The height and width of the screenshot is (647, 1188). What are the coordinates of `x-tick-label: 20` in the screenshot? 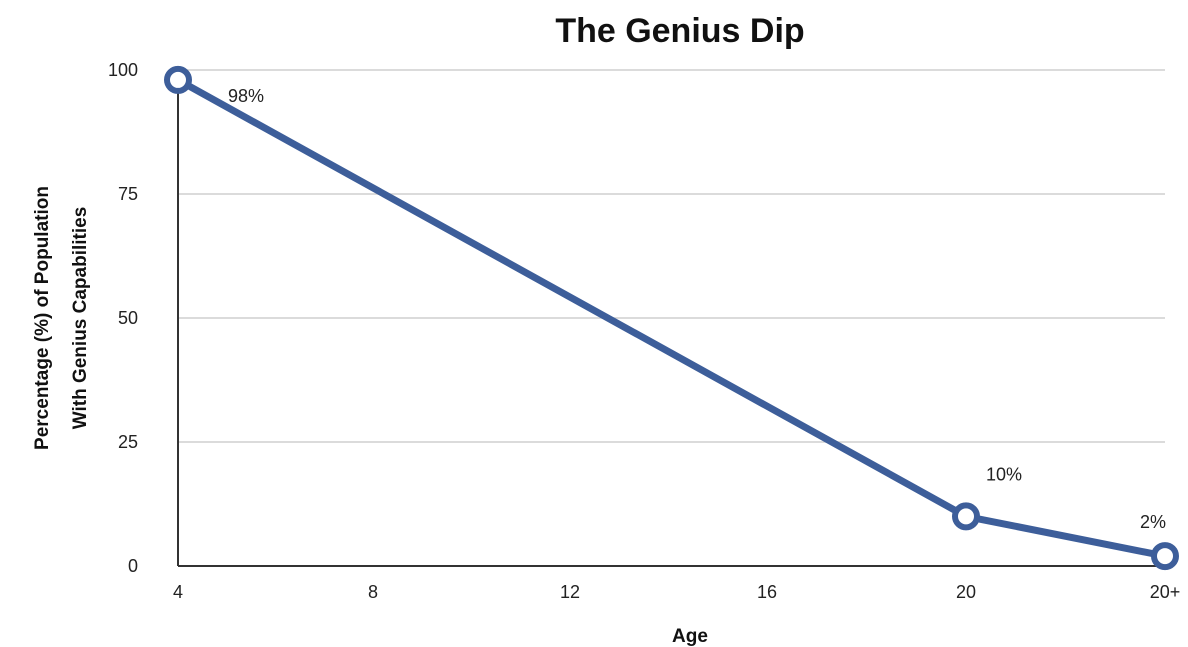 It's located at (966, 592).